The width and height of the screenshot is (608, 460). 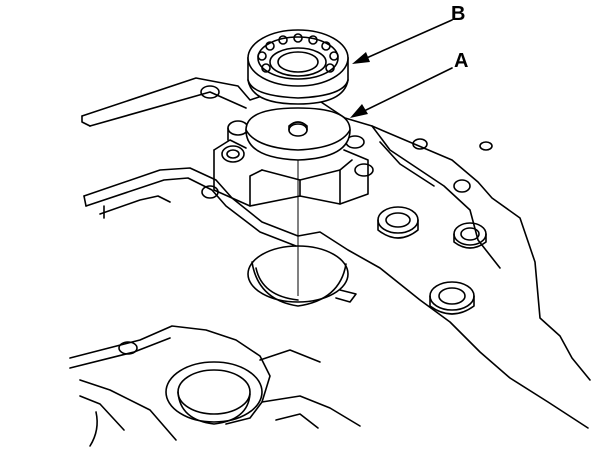 I want to click on bearing-balls, so click(x=298, y=53).